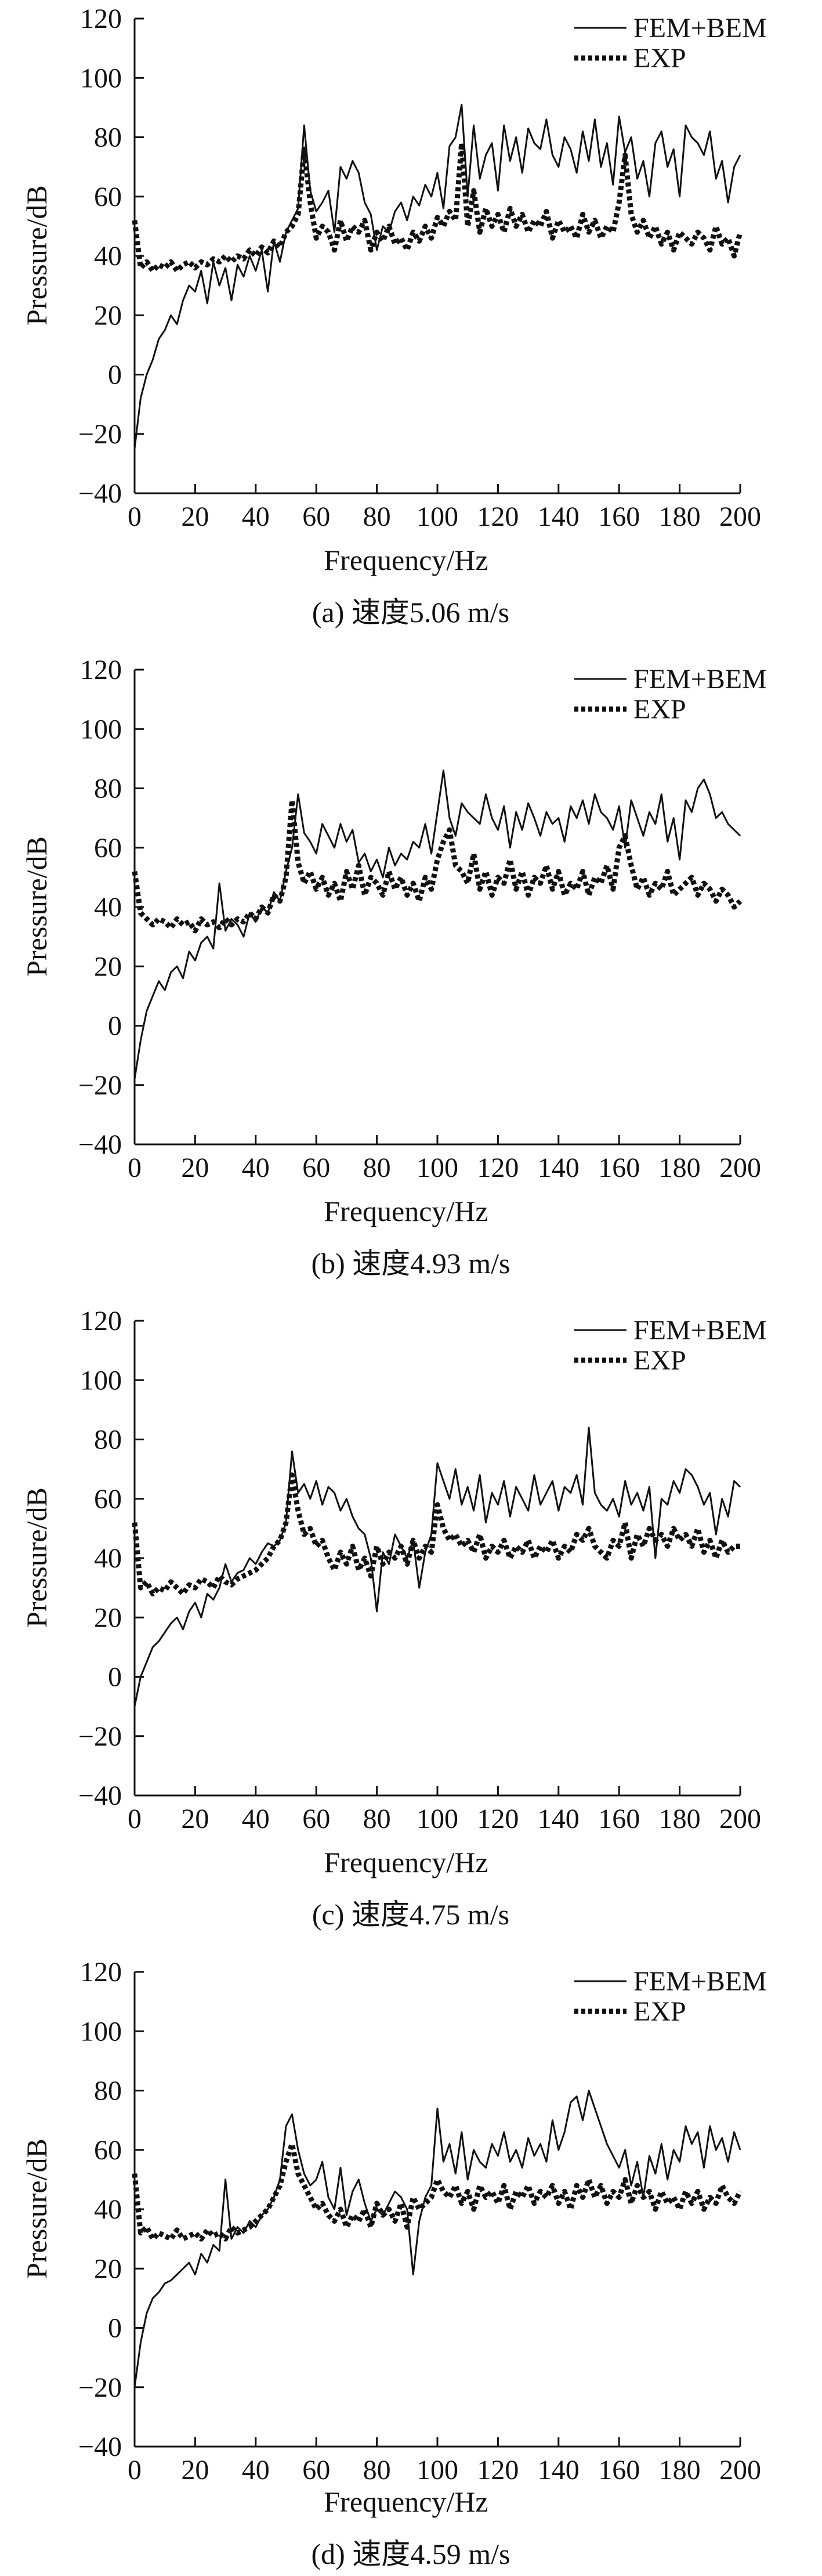 The height and width of the screenshot is (2576, 822). Describe the element at coordinates (410, 1914) in the screenshot. I see `chart-caption: (c) 速度4.75 m/s` at that location.